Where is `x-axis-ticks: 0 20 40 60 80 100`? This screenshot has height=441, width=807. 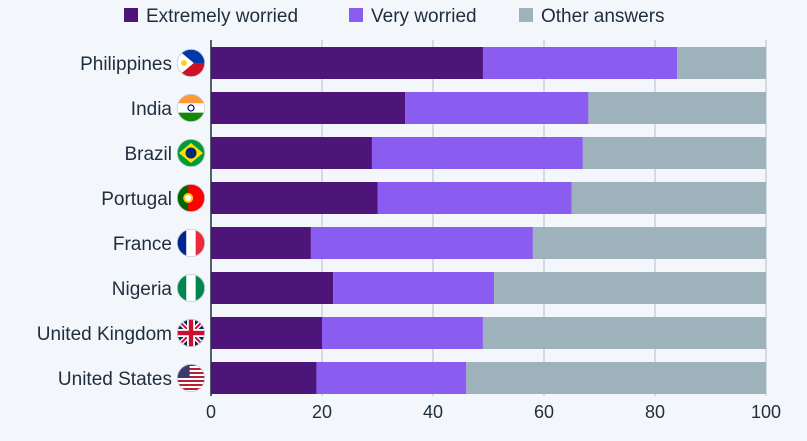 x-axis-ticks: 0 20 40 60 80 100 is located at coordinates (493, 412).